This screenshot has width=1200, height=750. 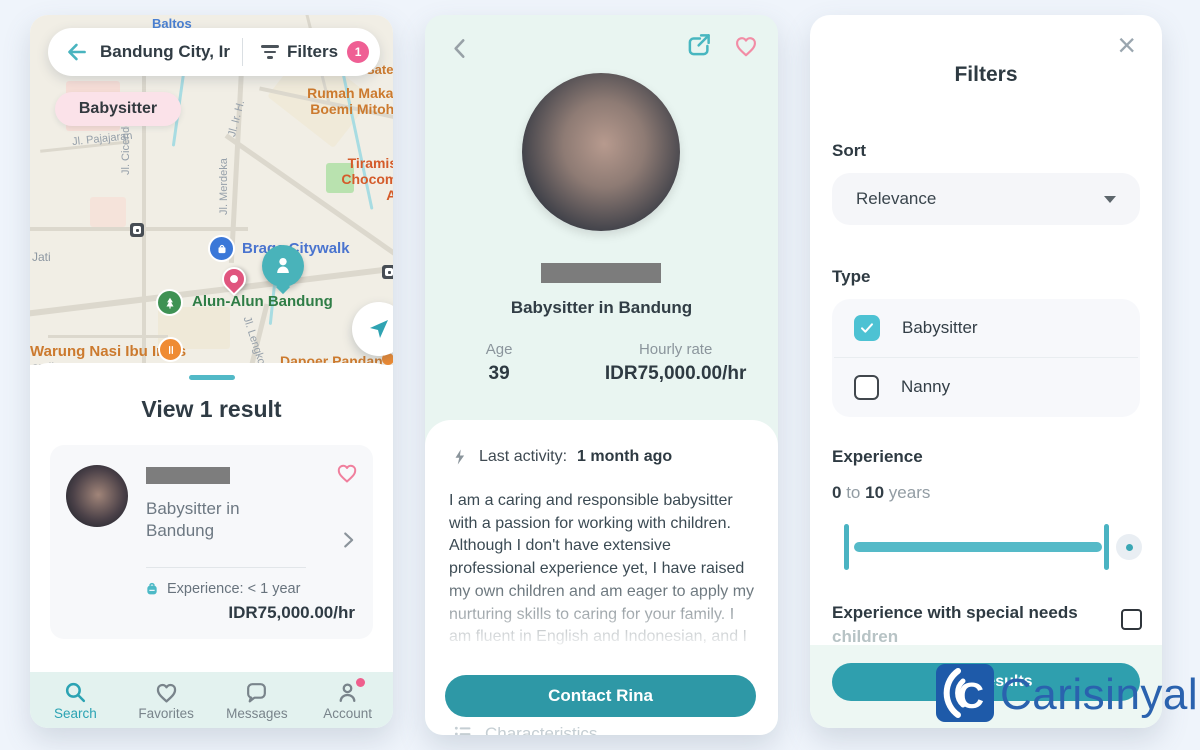 I want to click on bottom-nav: Search Favorites Messages Account, so click(x=211, y=700).